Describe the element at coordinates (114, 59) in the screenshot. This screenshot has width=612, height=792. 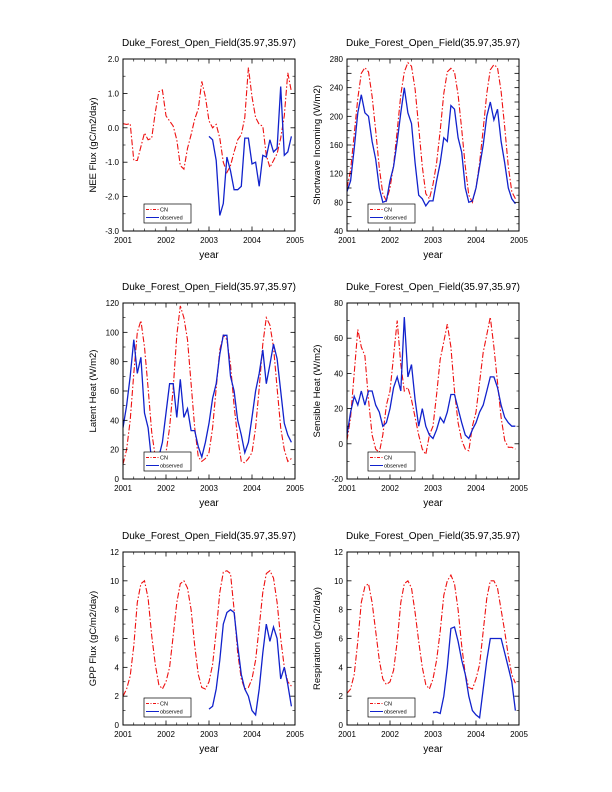
I see `y-tick-label: 2.0` at that location.